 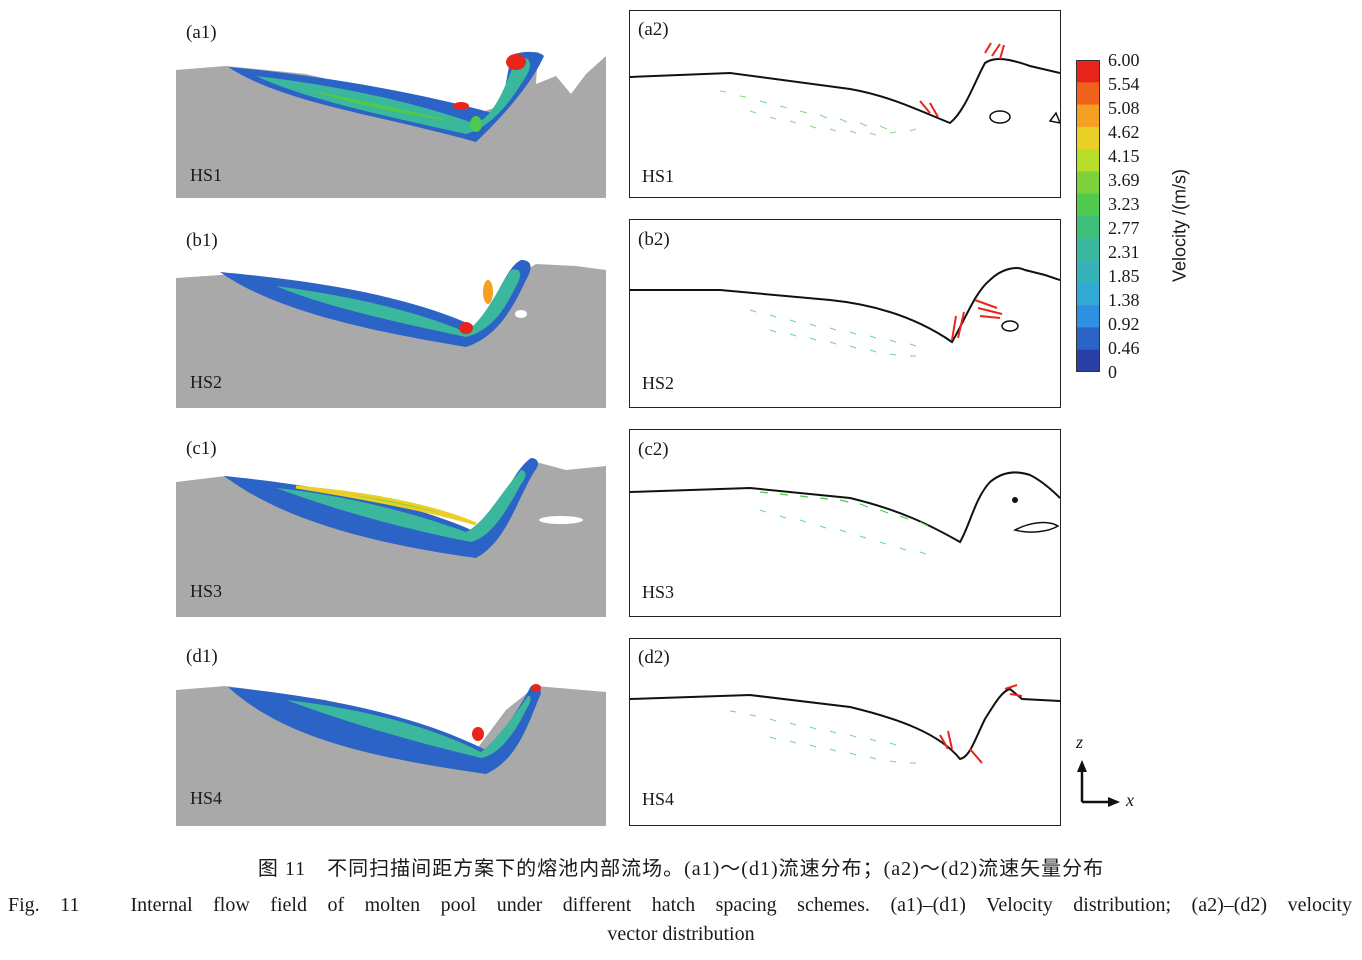 I want to click on legend-title: Velocity /(m/s), so click(x=1179, y=225).